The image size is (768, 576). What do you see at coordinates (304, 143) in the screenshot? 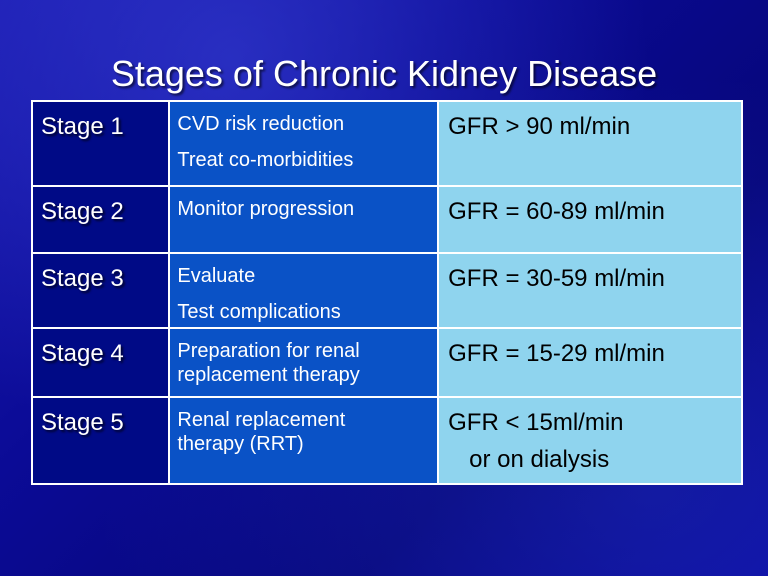
I see `action-cell: CVD risk reduction Treat co-morbidities` at bounding box center [304, 143].